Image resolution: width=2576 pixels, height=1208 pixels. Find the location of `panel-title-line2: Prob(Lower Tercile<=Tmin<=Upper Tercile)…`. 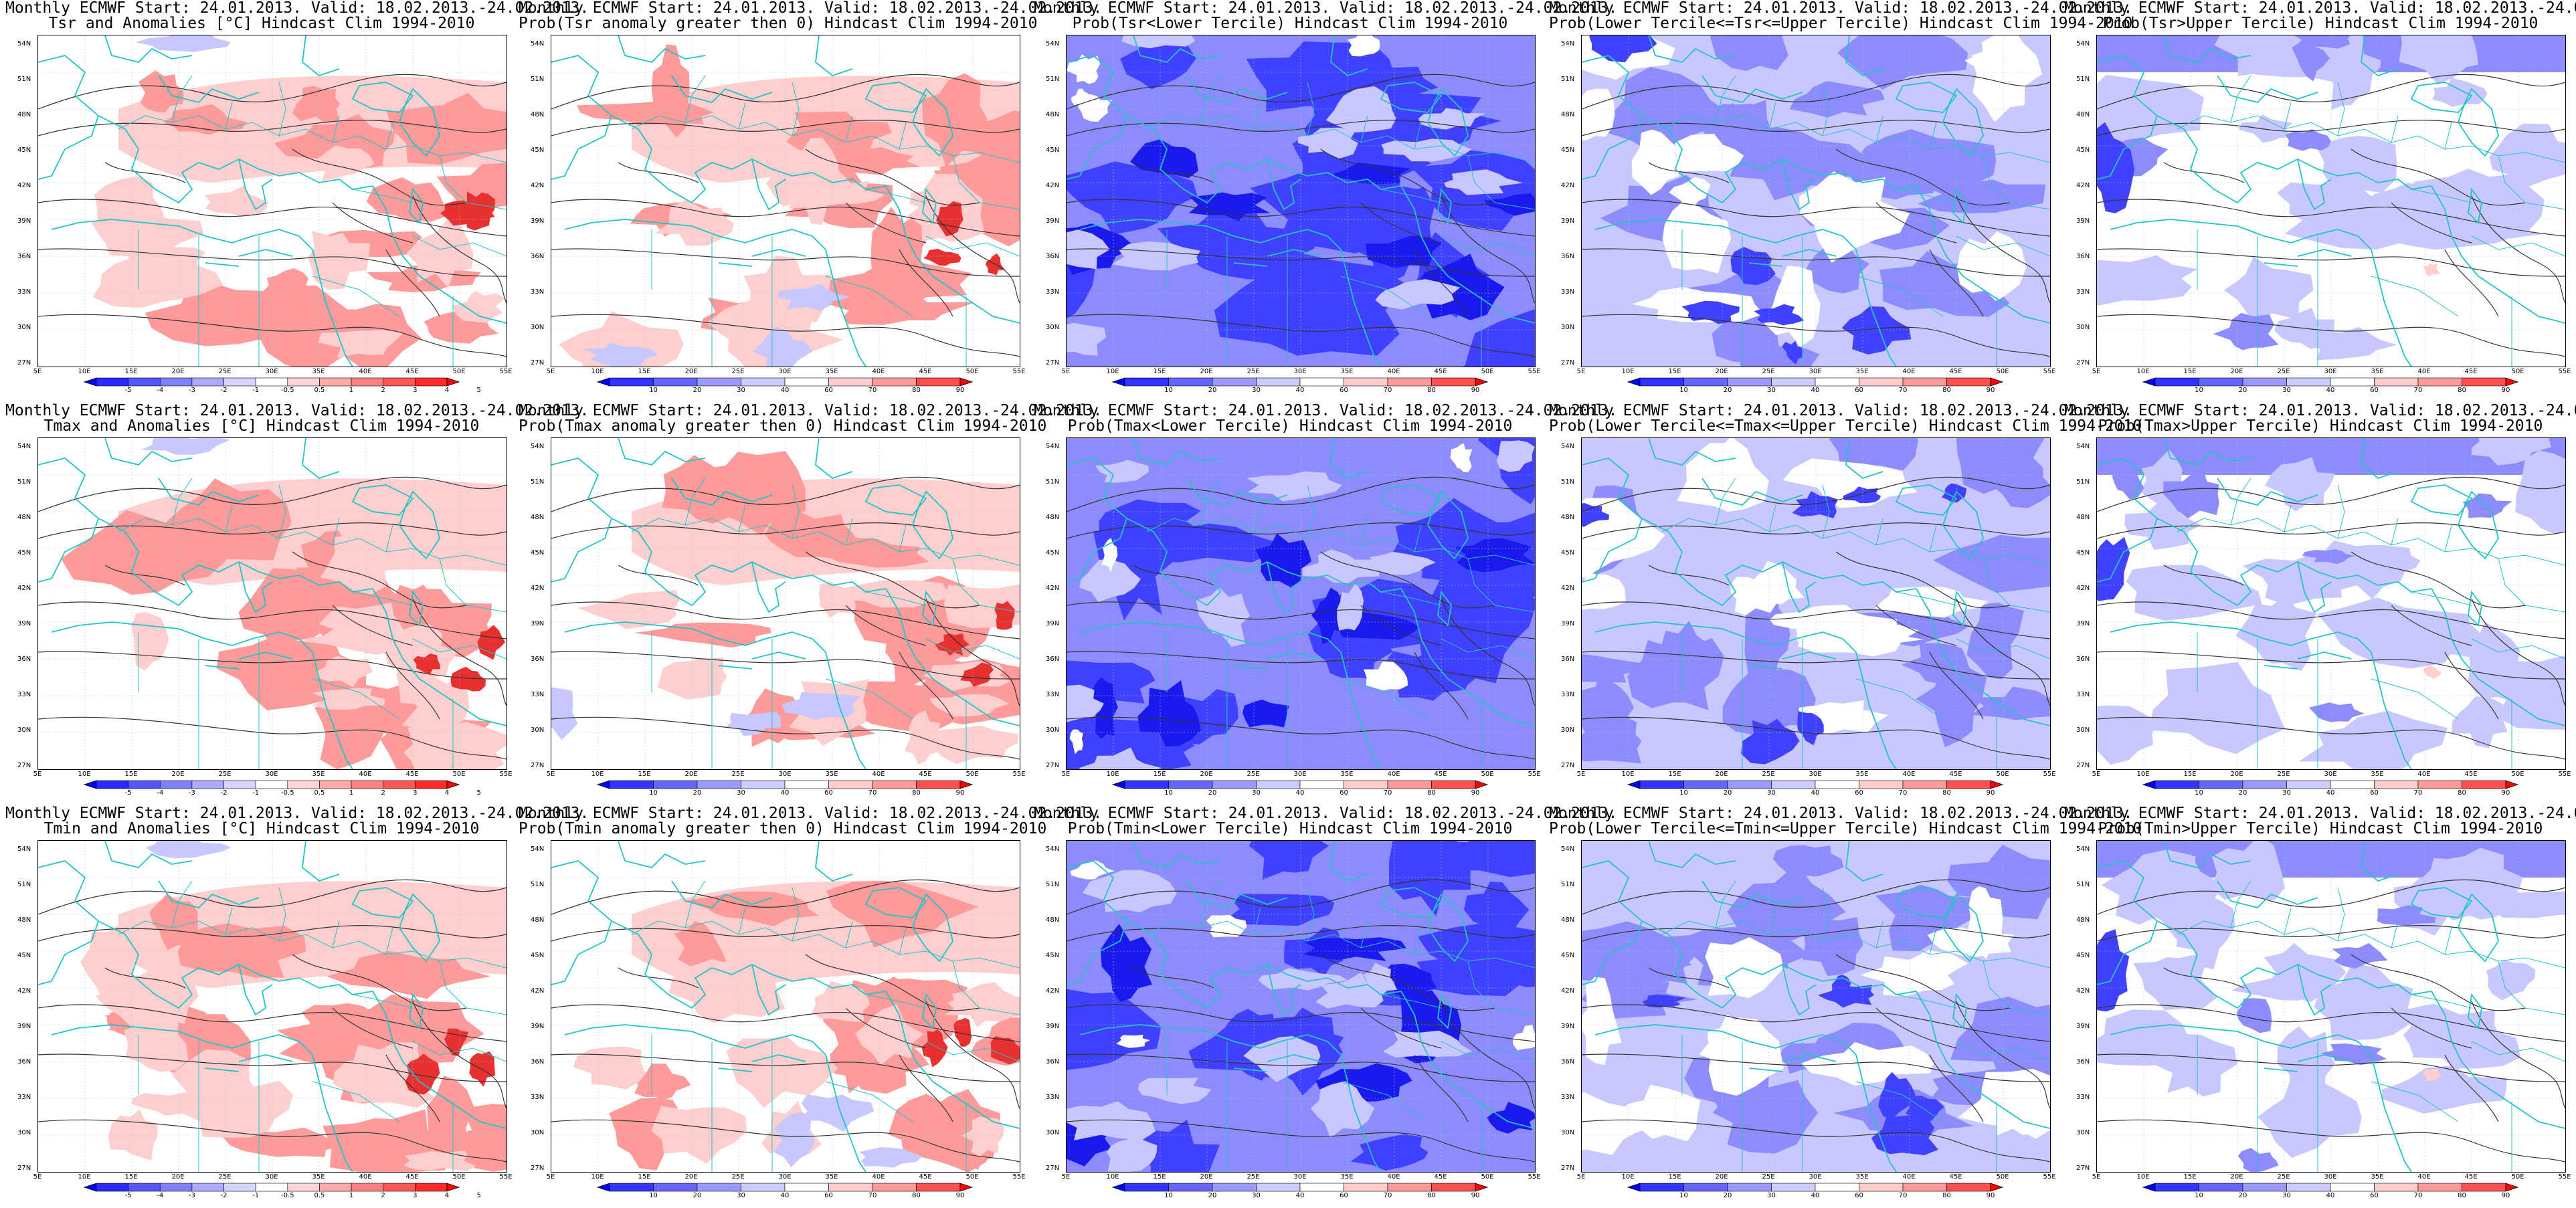

panel-title-line2: Prob(Lower Tercile<=Tmin<=Upper Tercile)… is located at coordinates (1846, 828).